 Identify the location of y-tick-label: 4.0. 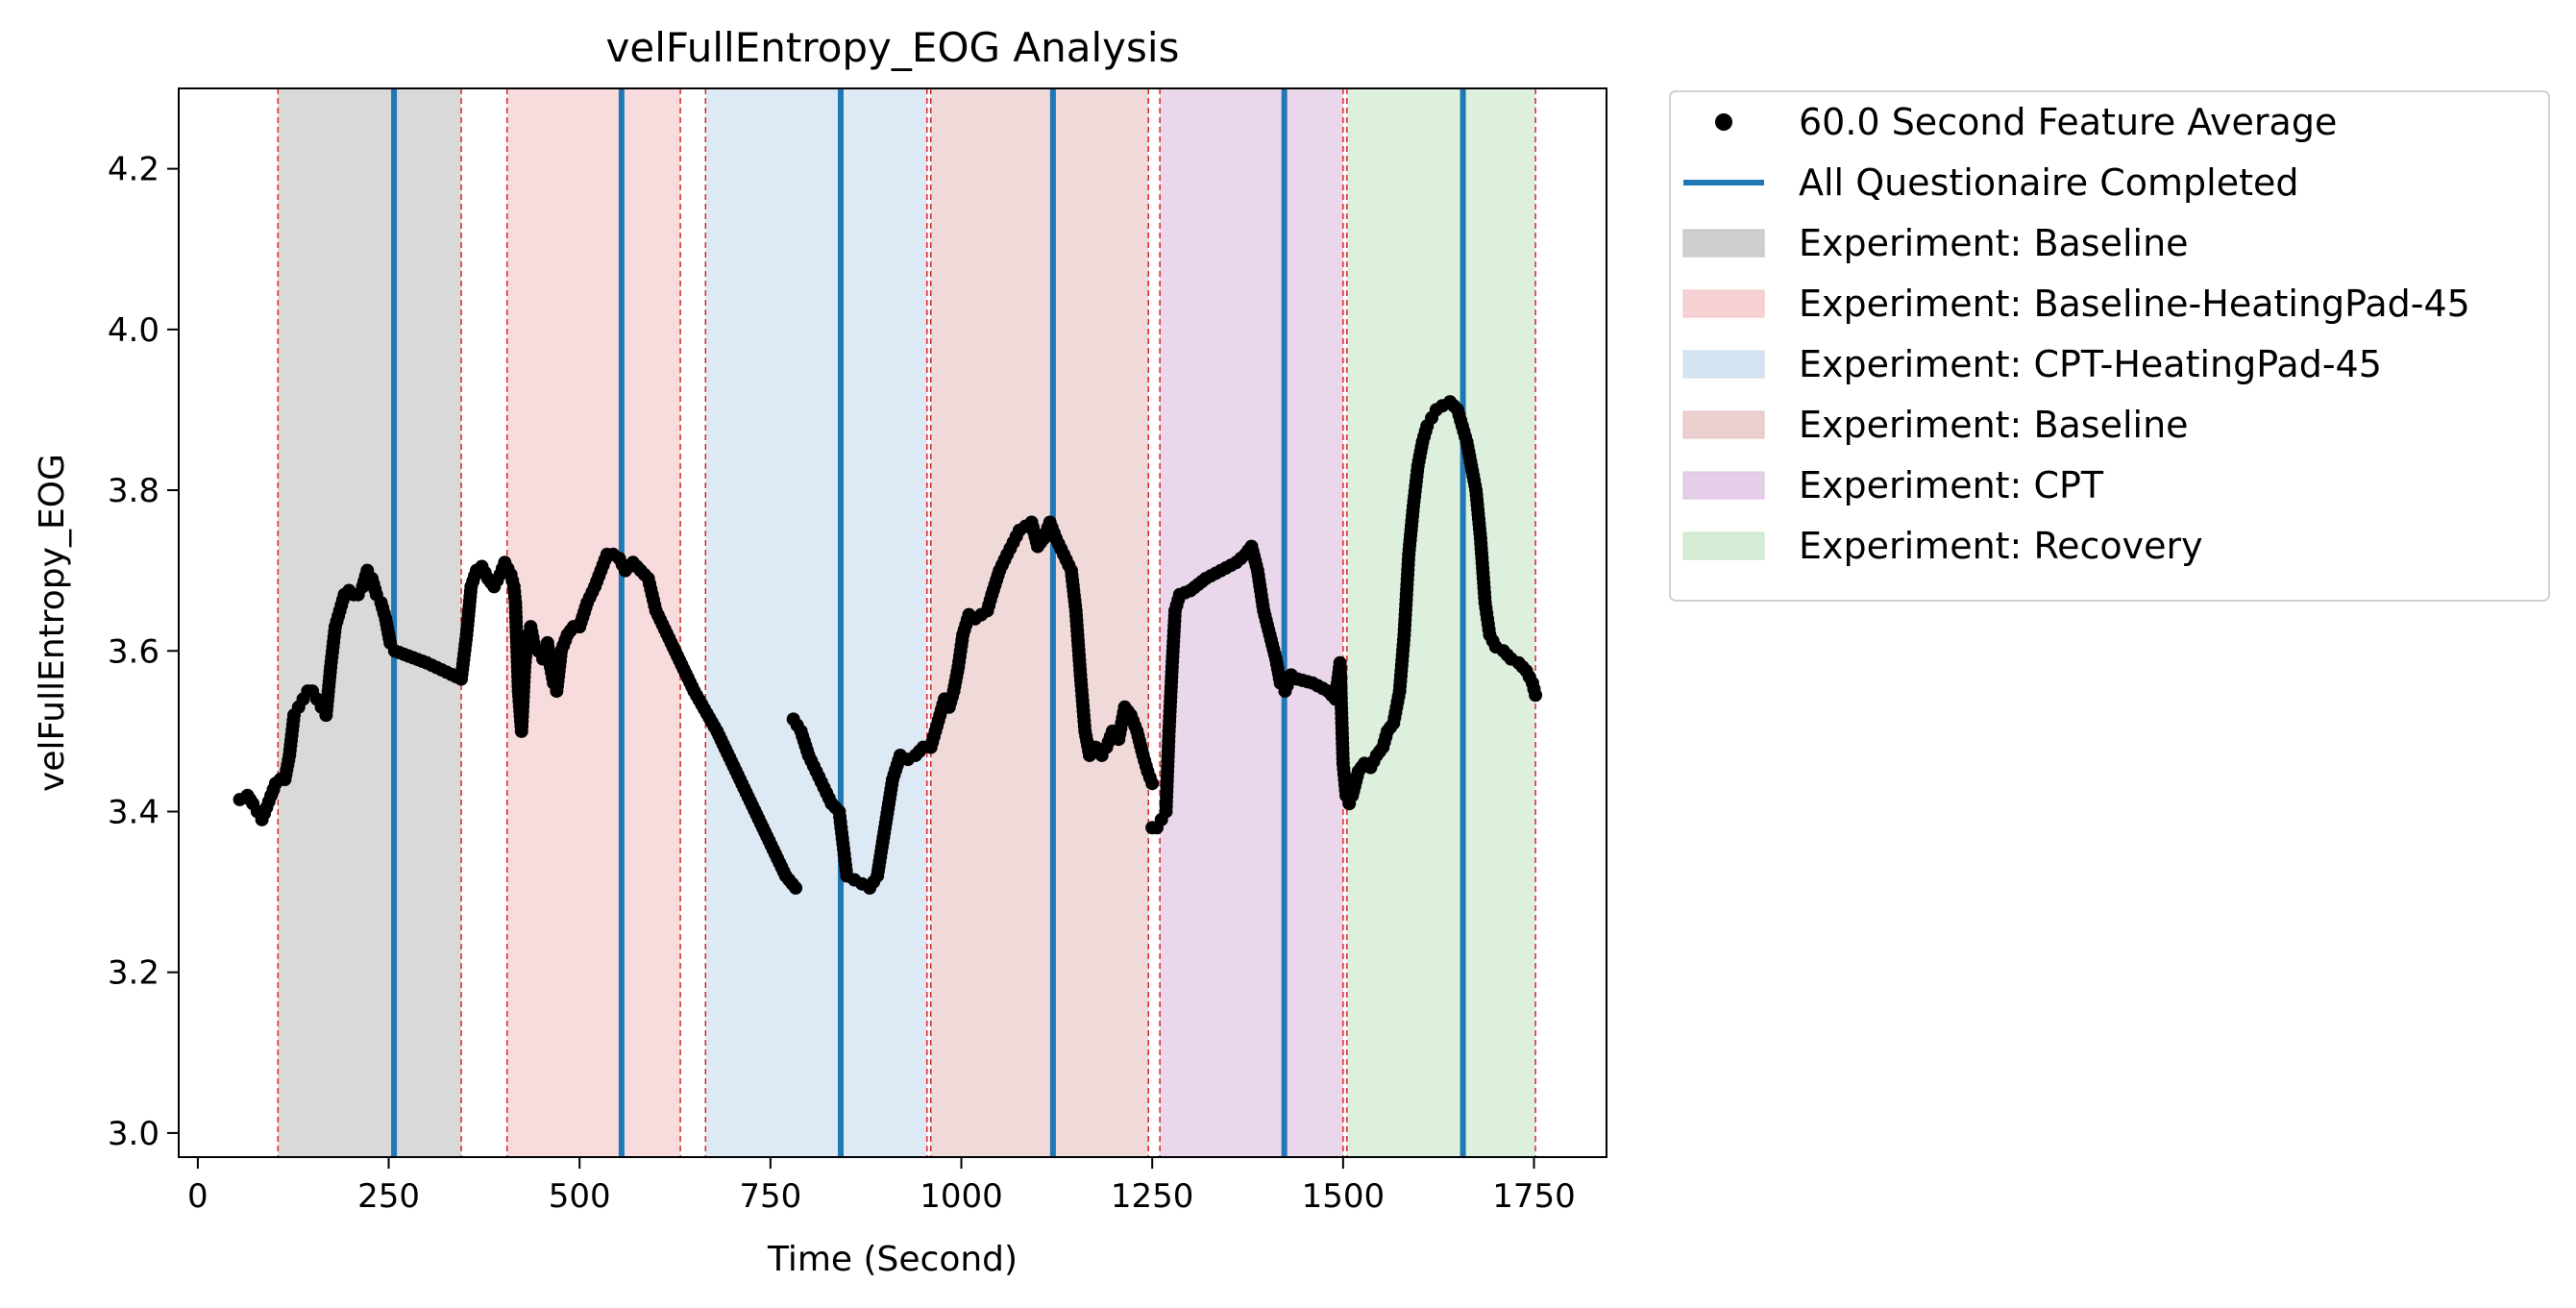
(133, 331).